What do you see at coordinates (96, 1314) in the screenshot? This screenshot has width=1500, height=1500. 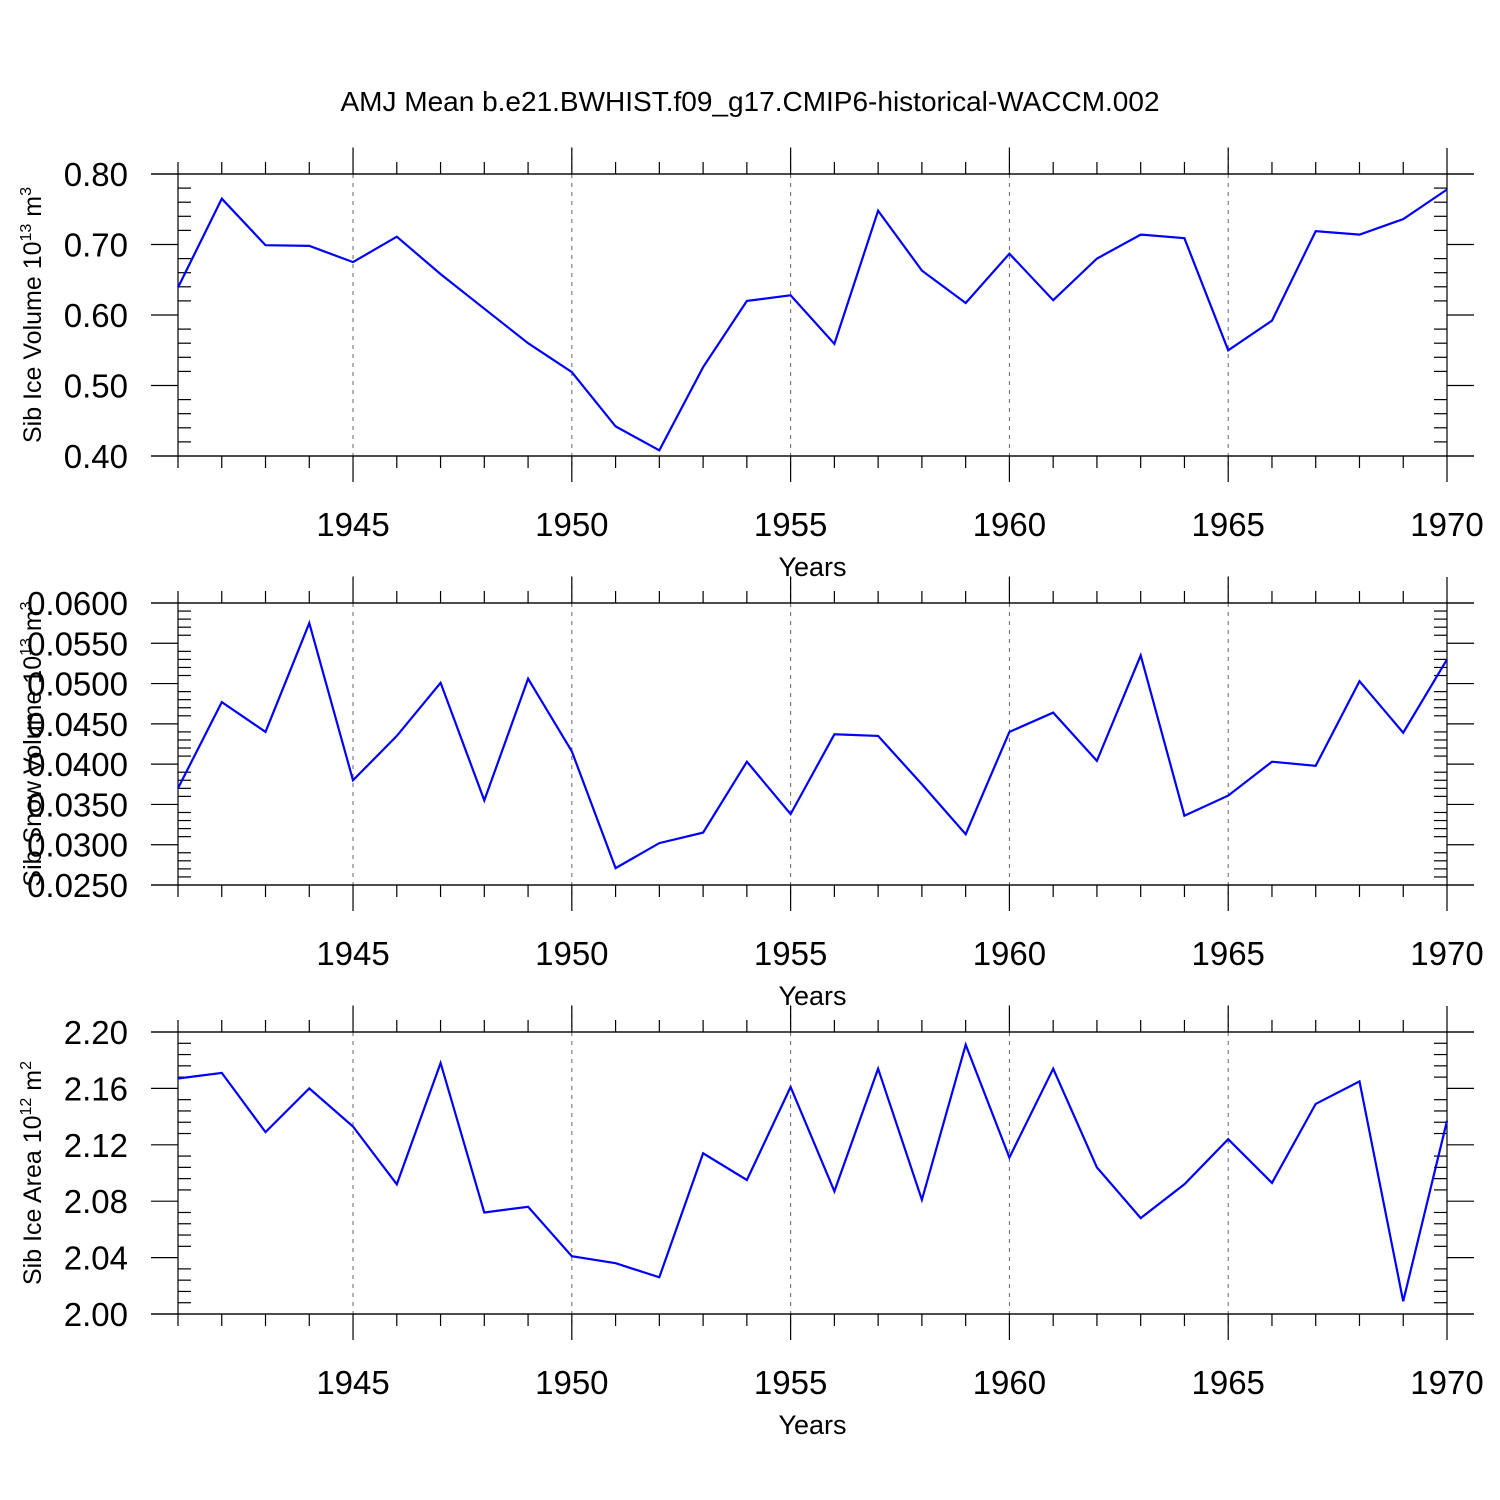 I see `y-tick-label: 2.00` at bounding box center [96, 1314].